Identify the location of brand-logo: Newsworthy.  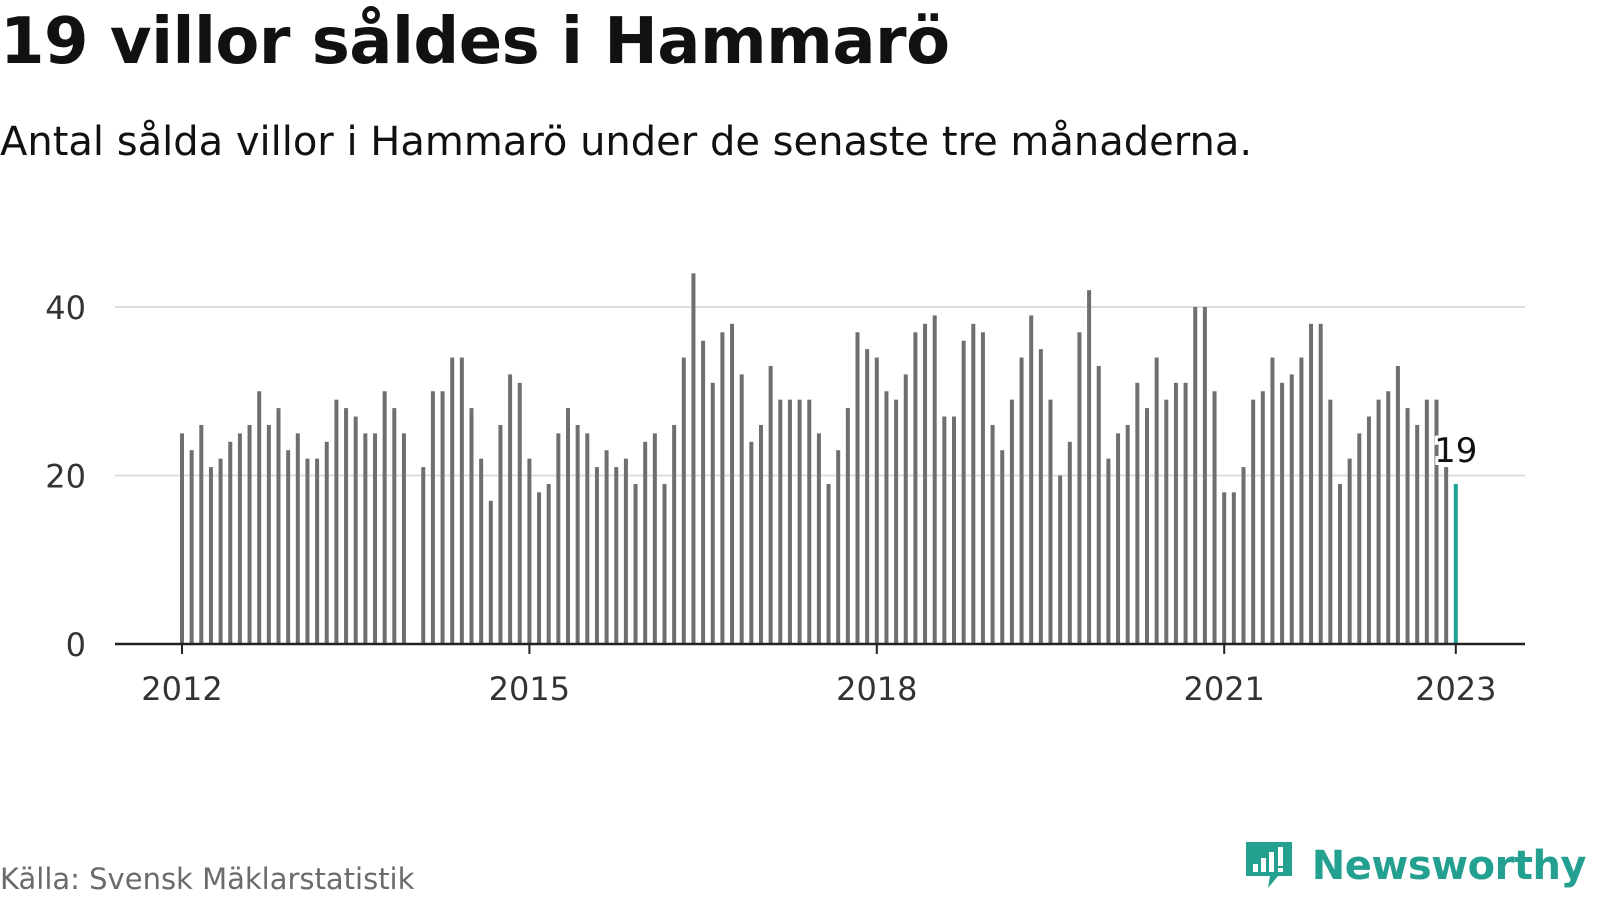
(1415, 866).